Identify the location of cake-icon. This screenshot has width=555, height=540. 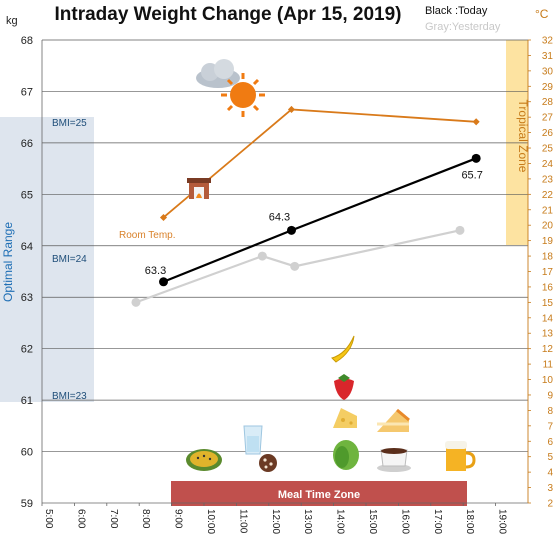
(393, 420).